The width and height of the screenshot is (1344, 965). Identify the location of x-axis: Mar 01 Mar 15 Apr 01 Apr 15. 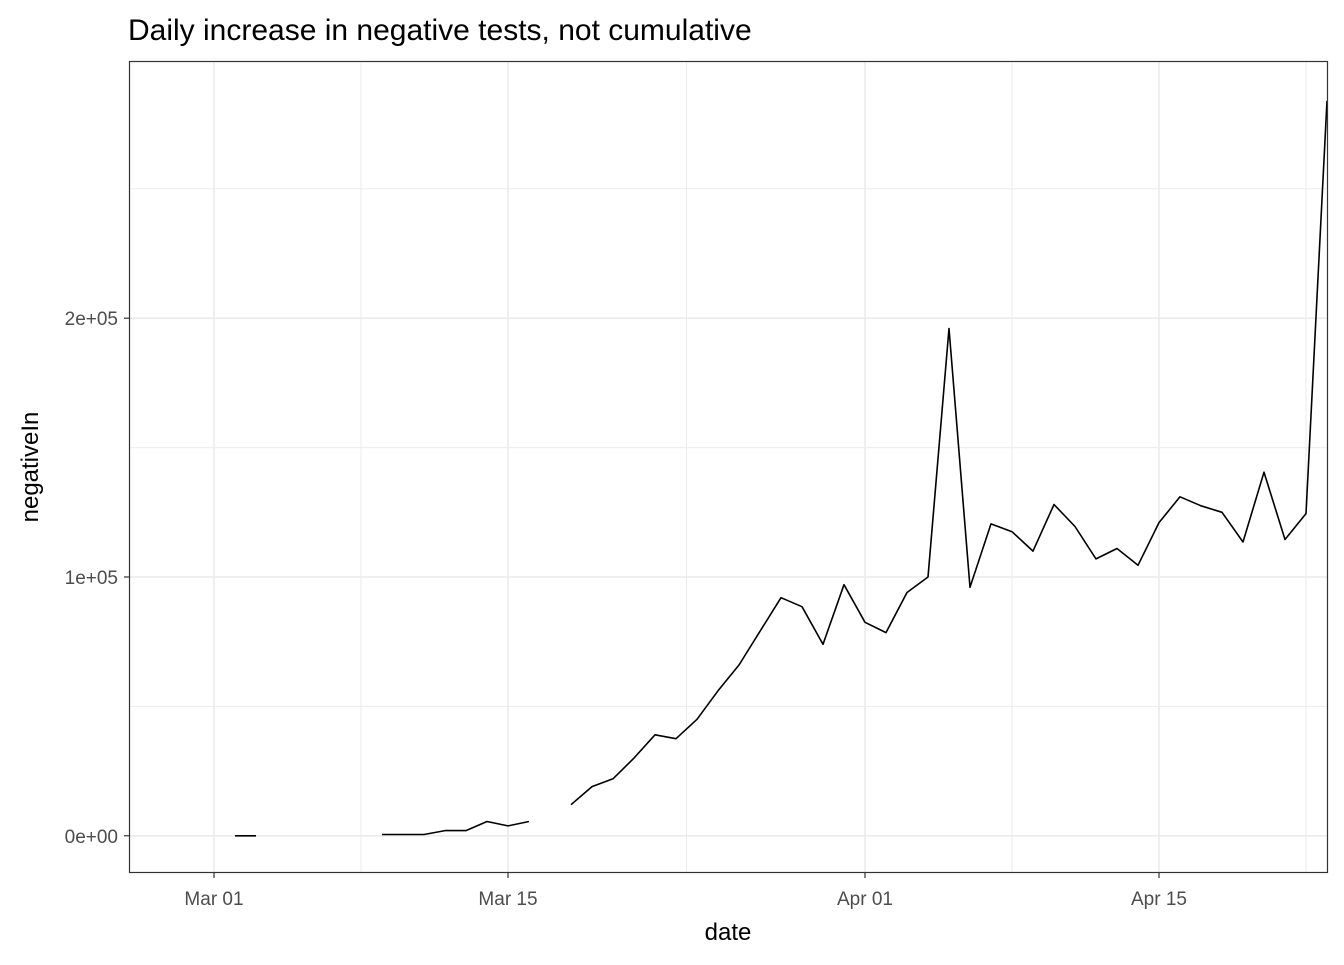
(685, 891).